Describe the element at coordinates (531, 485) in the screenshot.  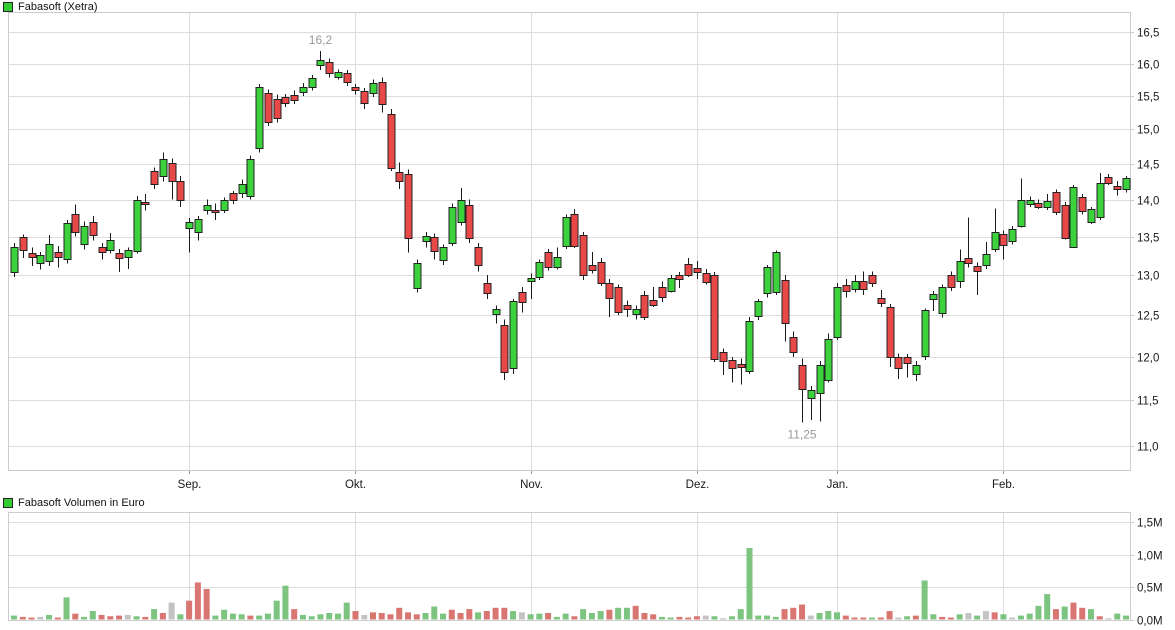
I see `month-label: Nov.` at that location.